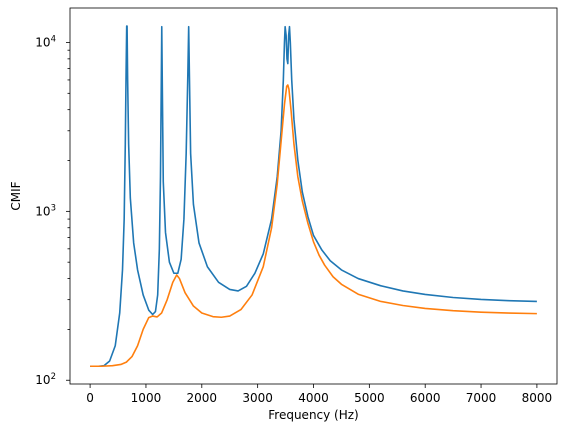 The width and height of the screenshot is (570, 432). What do you see at coordinates (16, 195) in the screenshot?
I see `y-axis-label: CMIF` at bounding box center [16, 195].